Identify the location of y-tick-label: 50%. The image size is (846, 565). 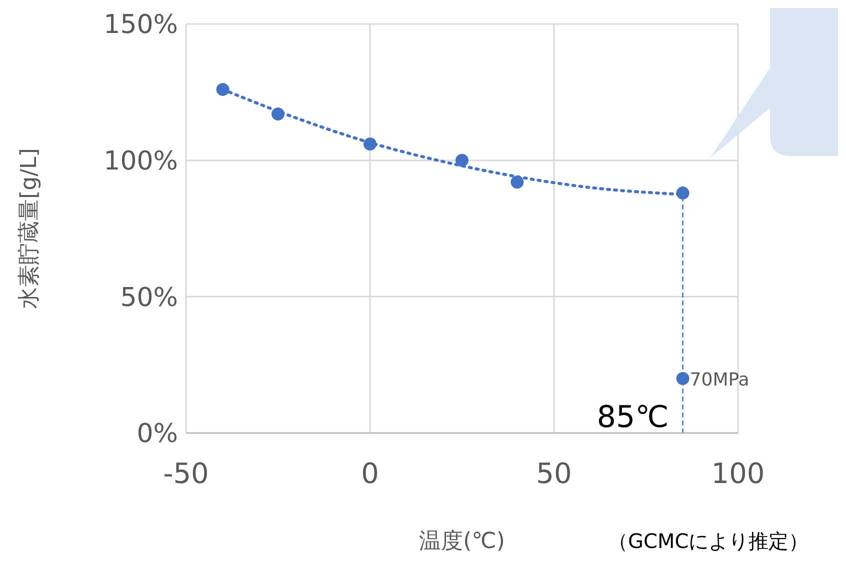
(149, 297).